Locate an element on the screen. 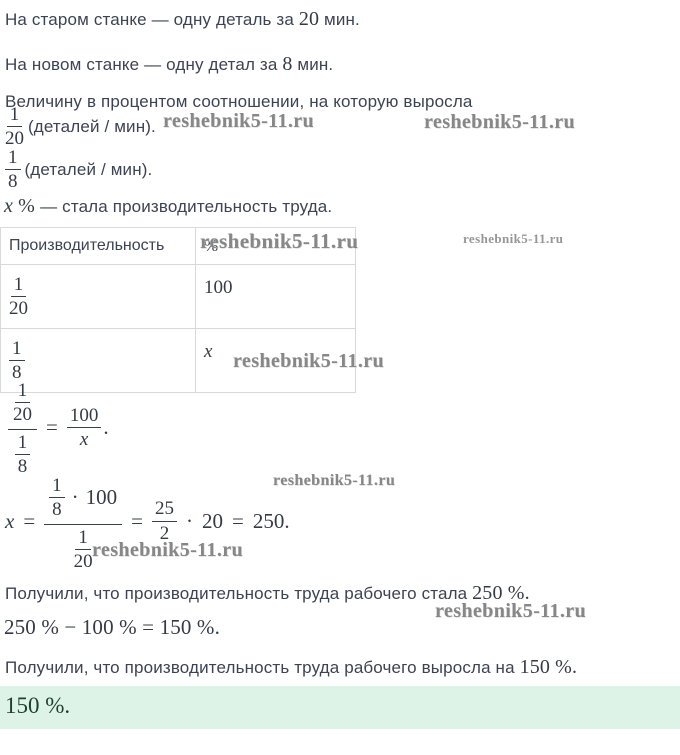  numerator-product: 1 8 · 100 is located at coordinates (83, 498).